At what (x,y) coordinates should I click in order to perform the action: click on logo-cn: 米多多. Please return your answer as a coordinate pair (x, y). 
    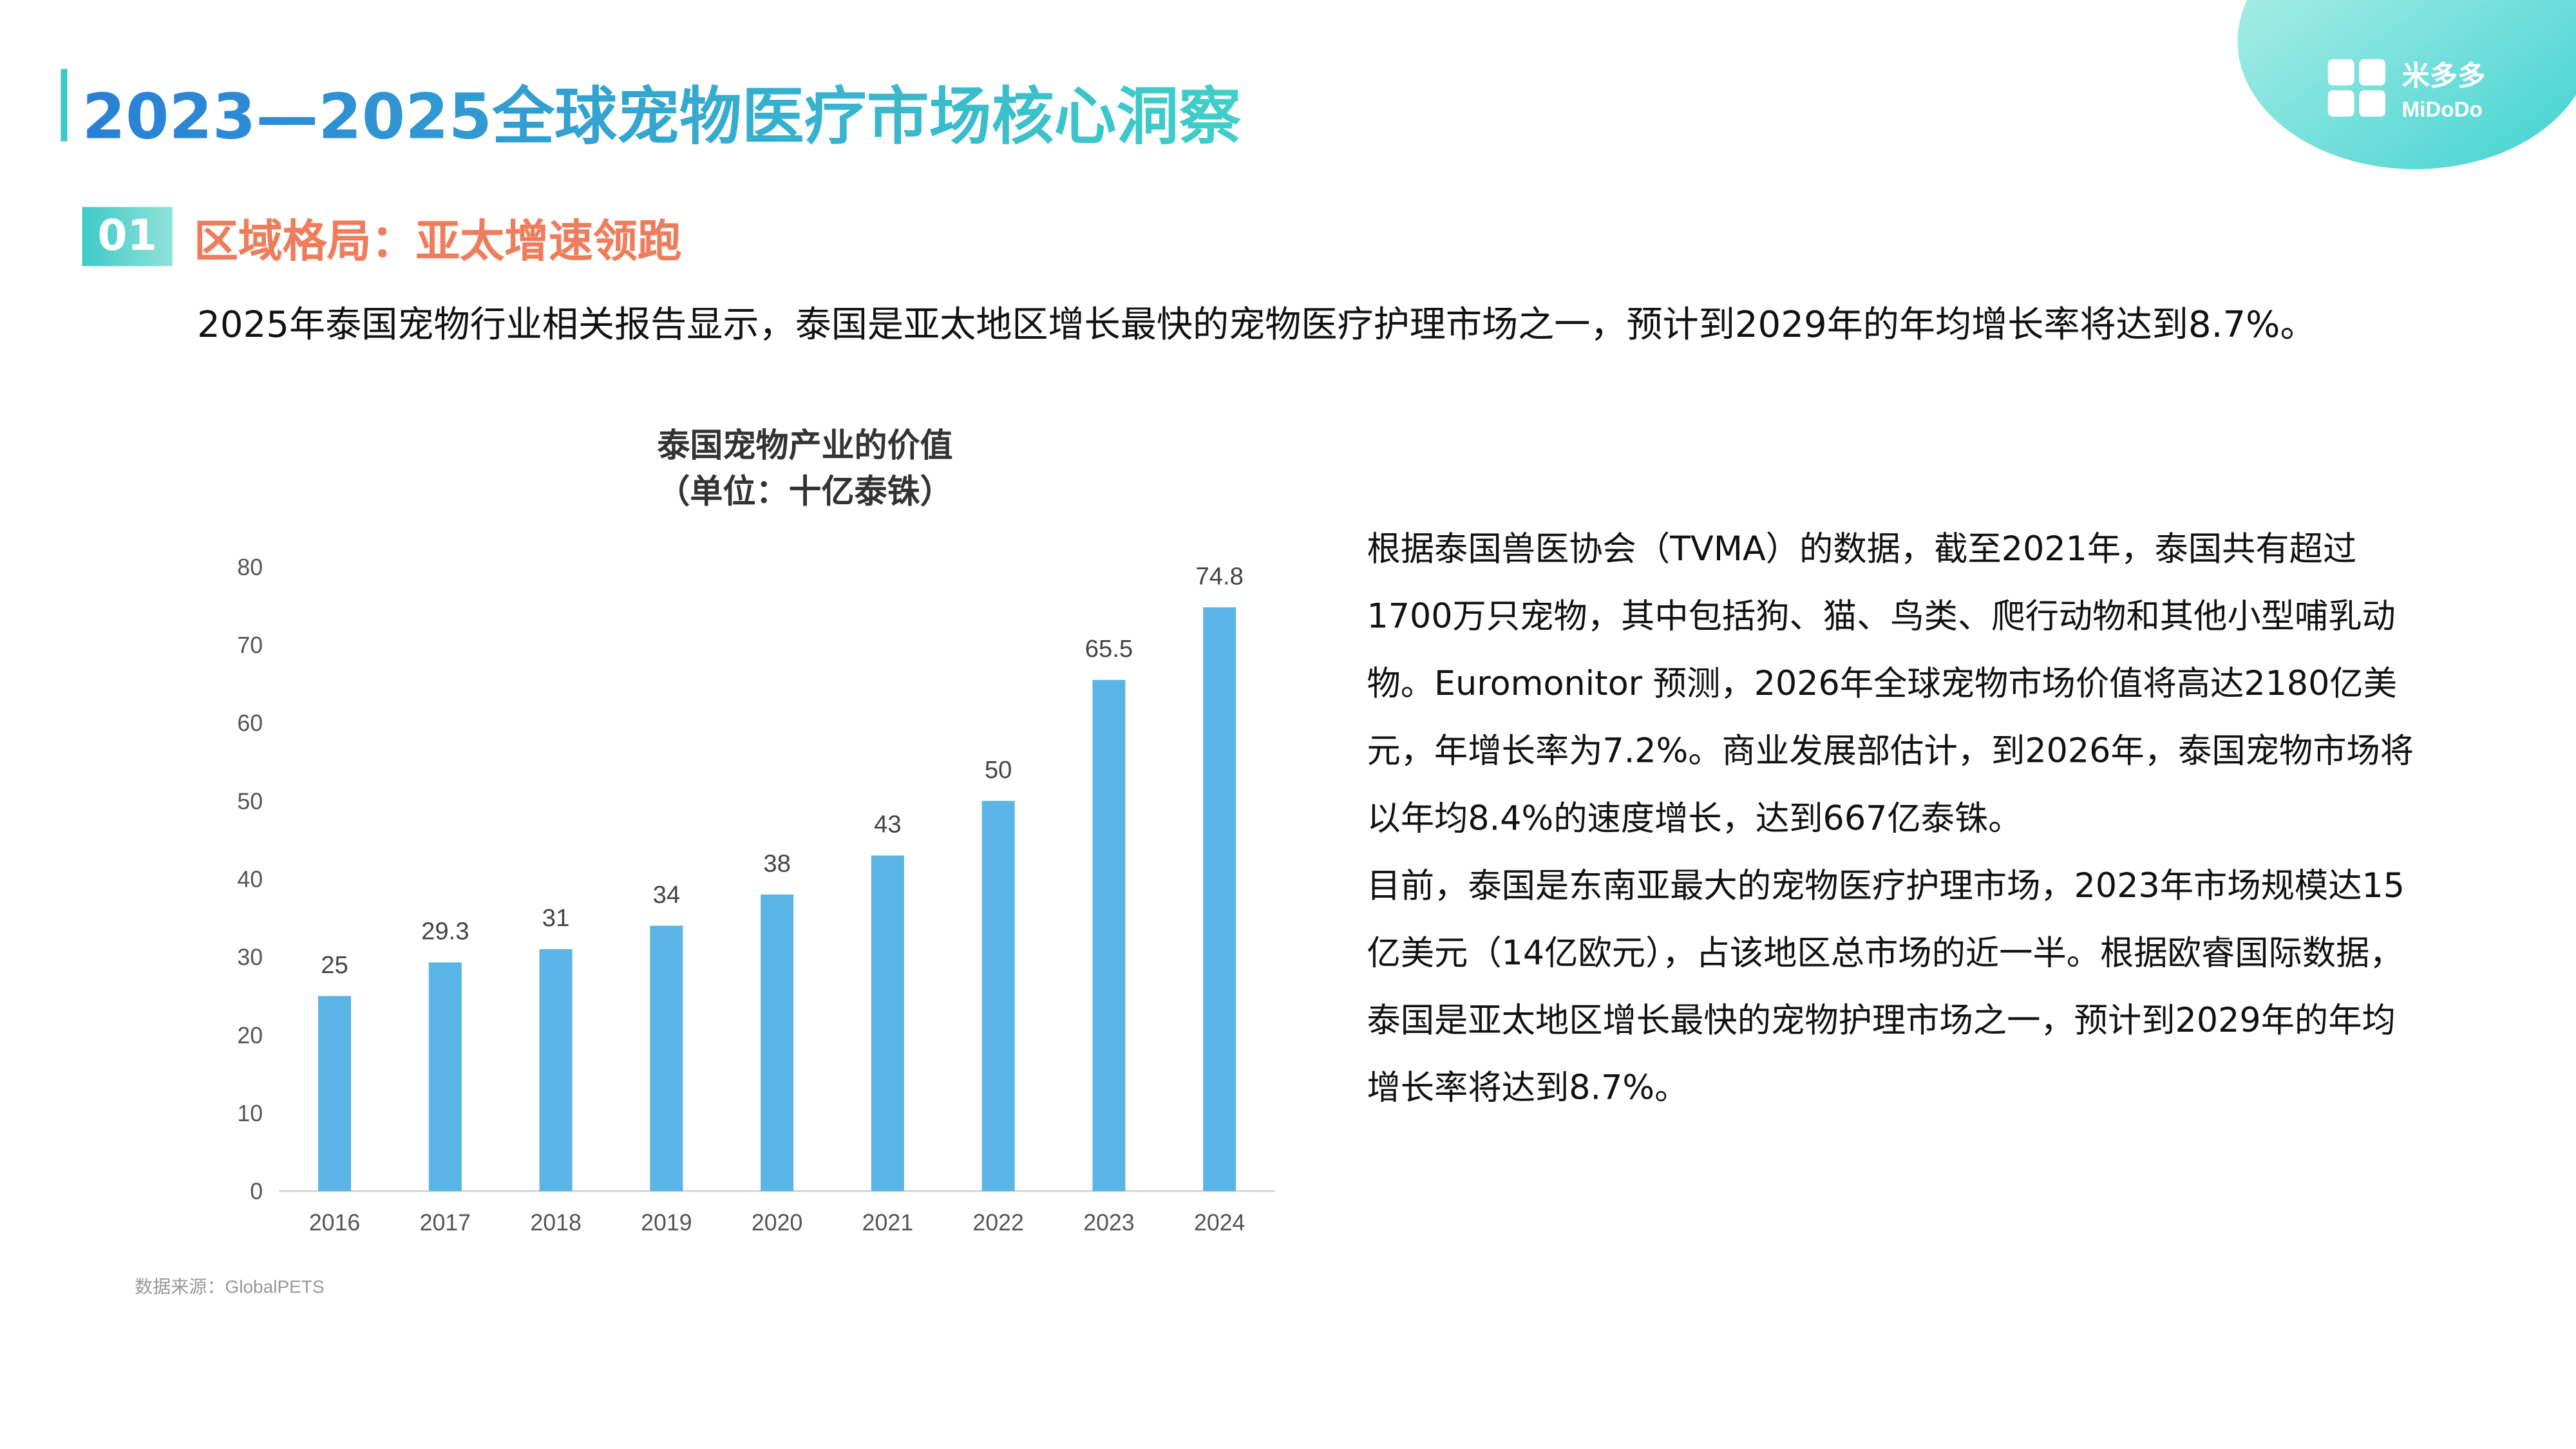
    Looking at the image, I should click on (2444, 76).